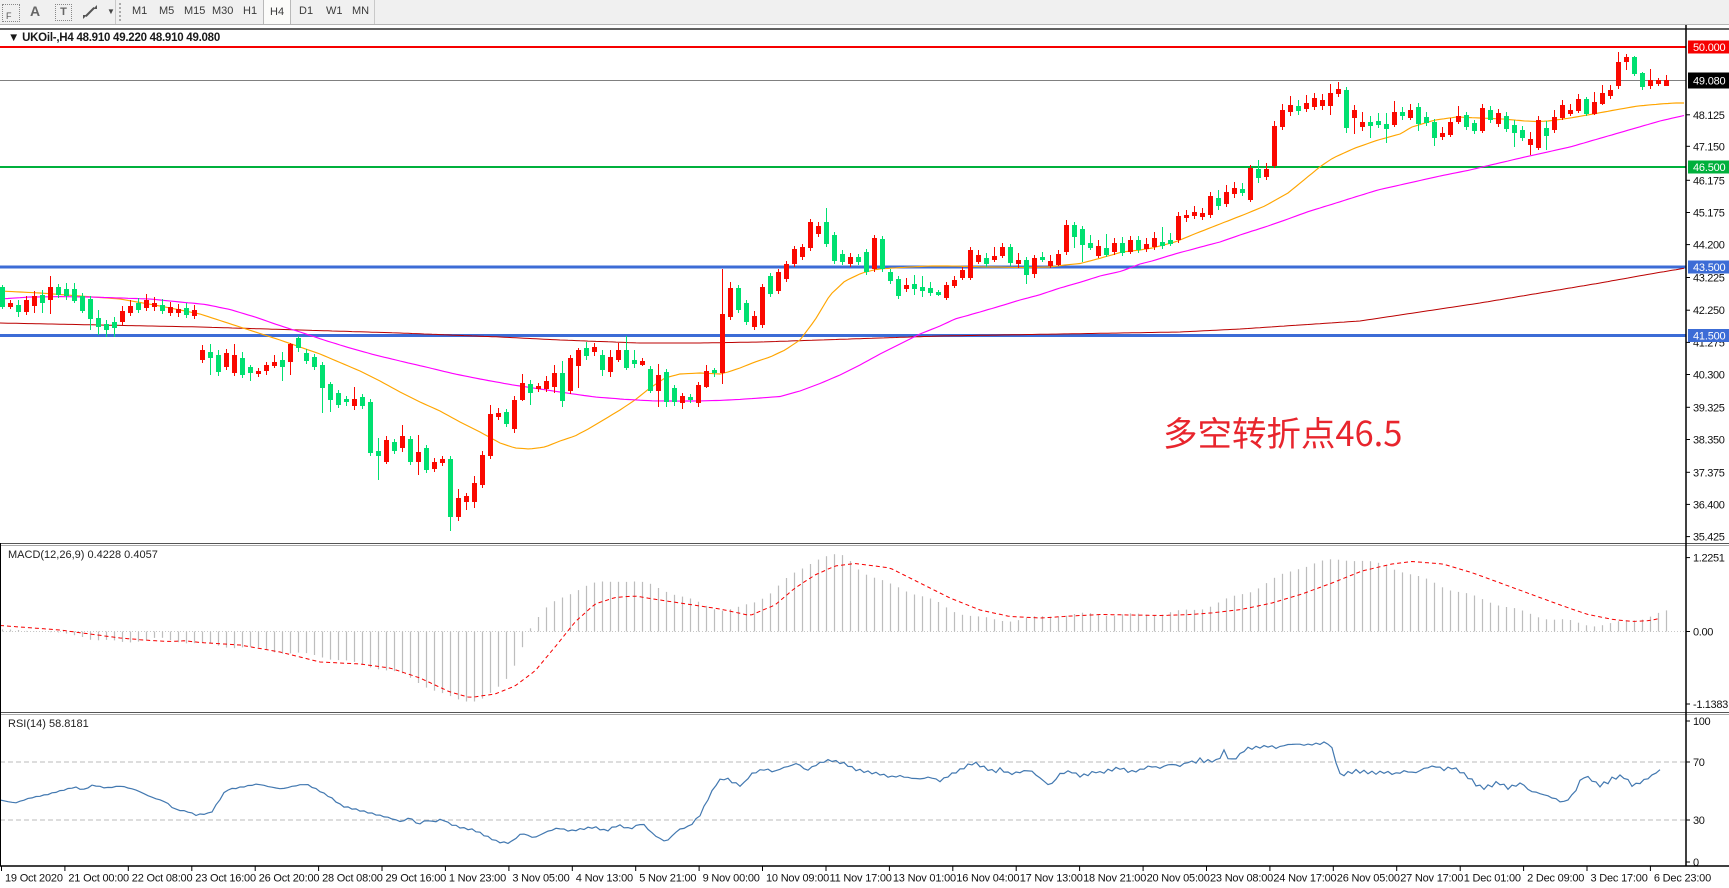 This screenshot has width=1729, height=888. What do you see at coordinates (48, 724) in the screenshot?
I see `svg-text: RSI(14) 58.8181` at bounding box center [48, 724].